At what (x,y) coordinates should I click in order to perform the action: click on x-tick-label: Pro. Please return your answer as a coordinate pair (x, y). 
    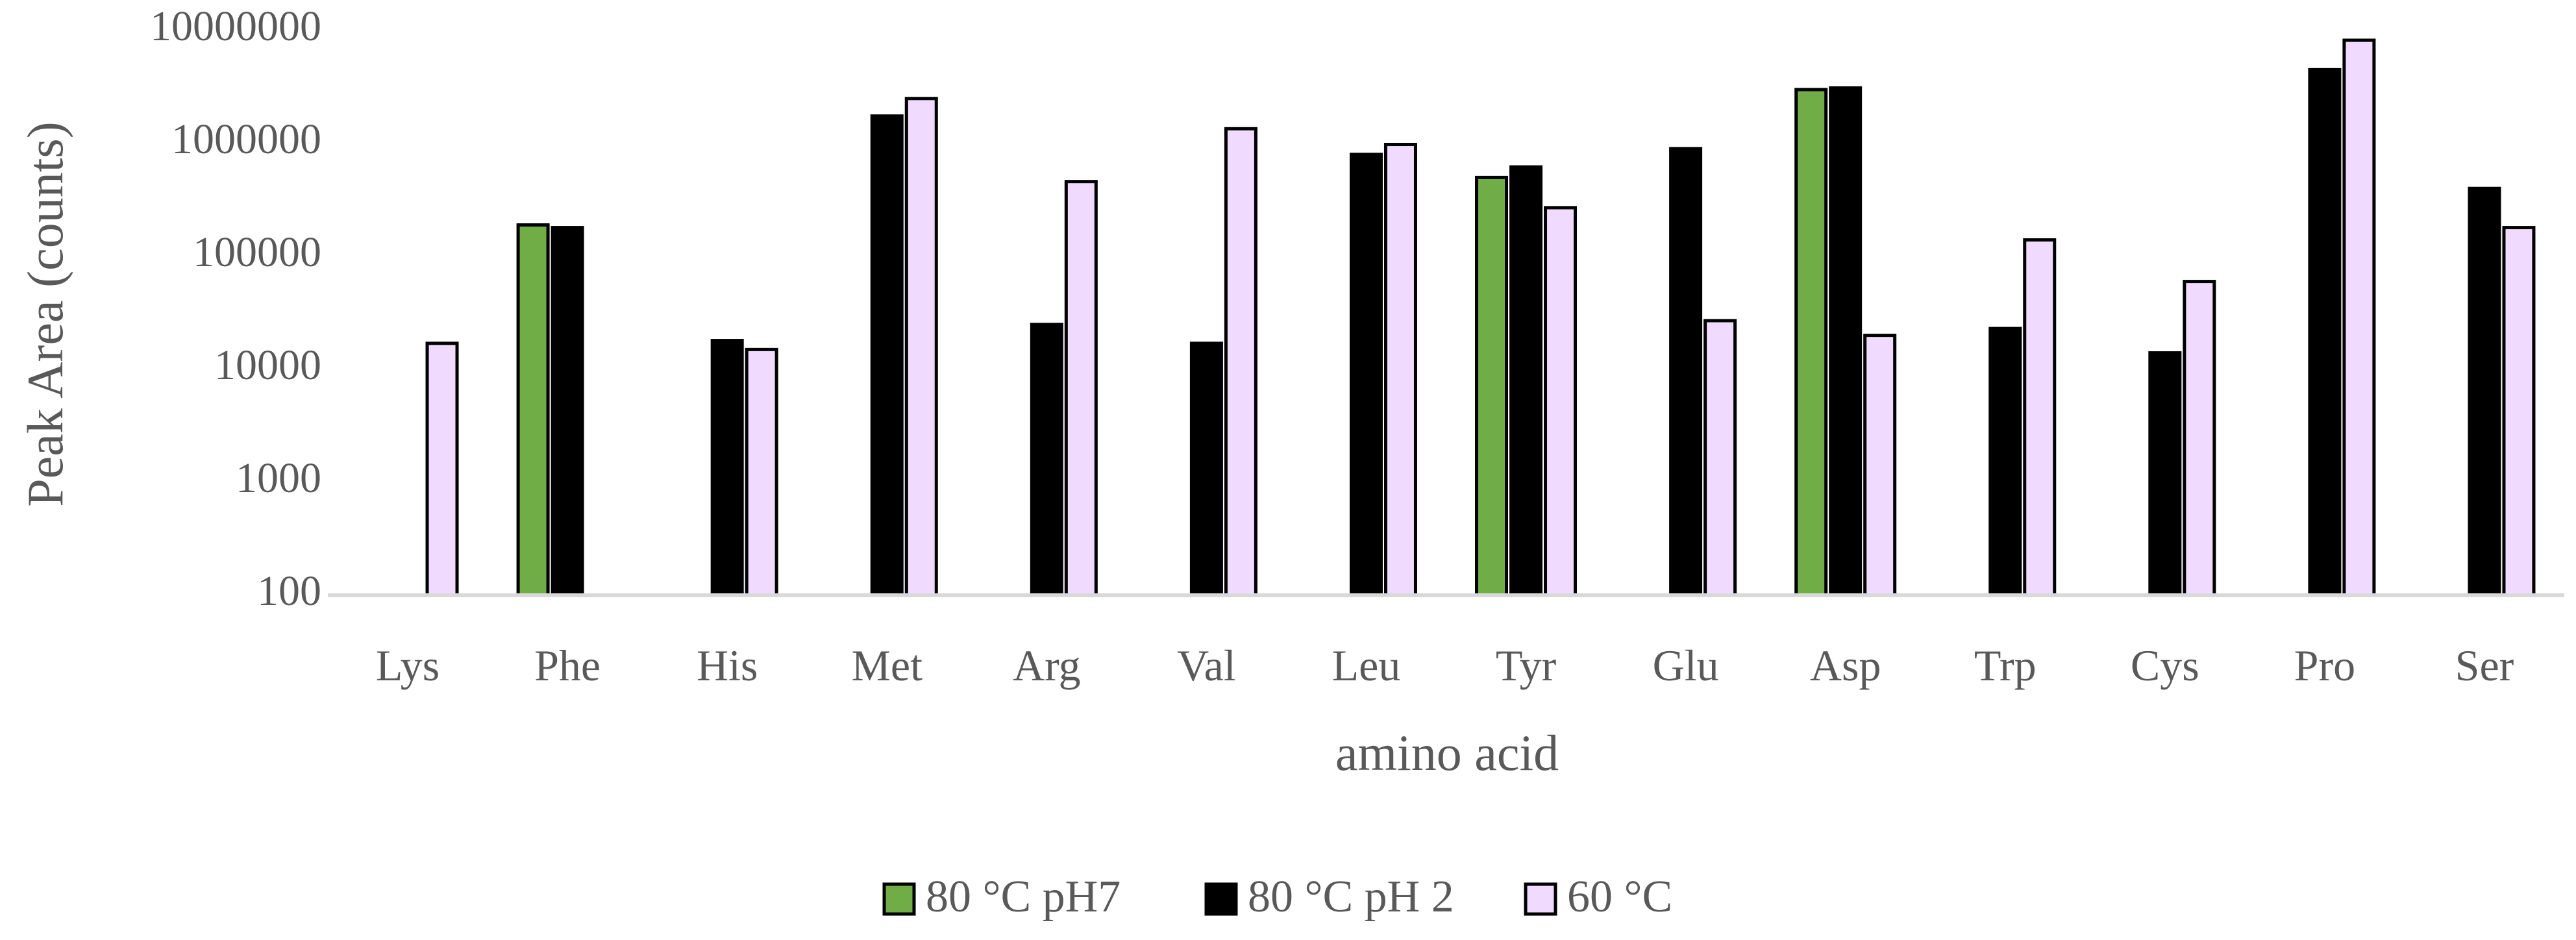
    Looking at the image, I should click on (2324, 665).